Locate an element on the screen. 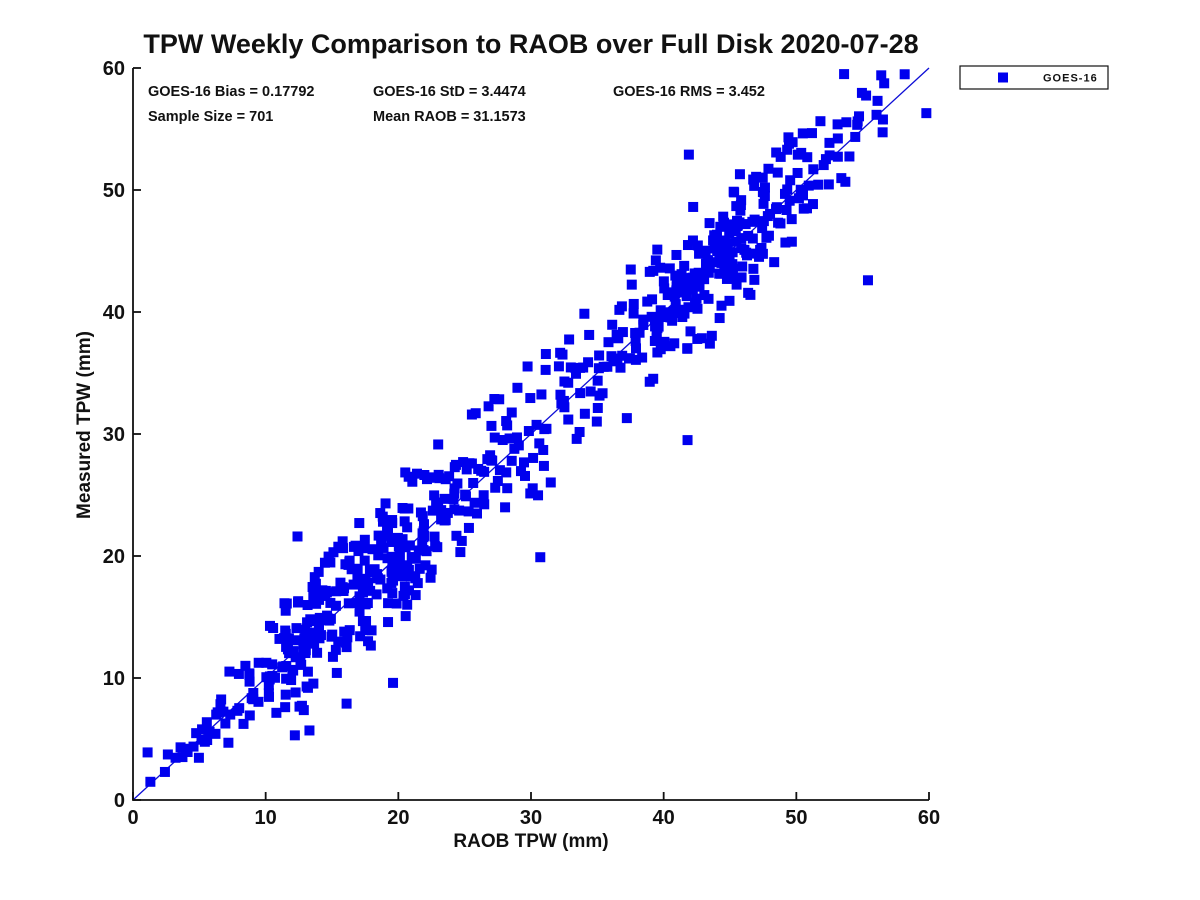 This screenshot has height=900, width=1200. x-tick-label: 0 is located at coordinates (132, 818).